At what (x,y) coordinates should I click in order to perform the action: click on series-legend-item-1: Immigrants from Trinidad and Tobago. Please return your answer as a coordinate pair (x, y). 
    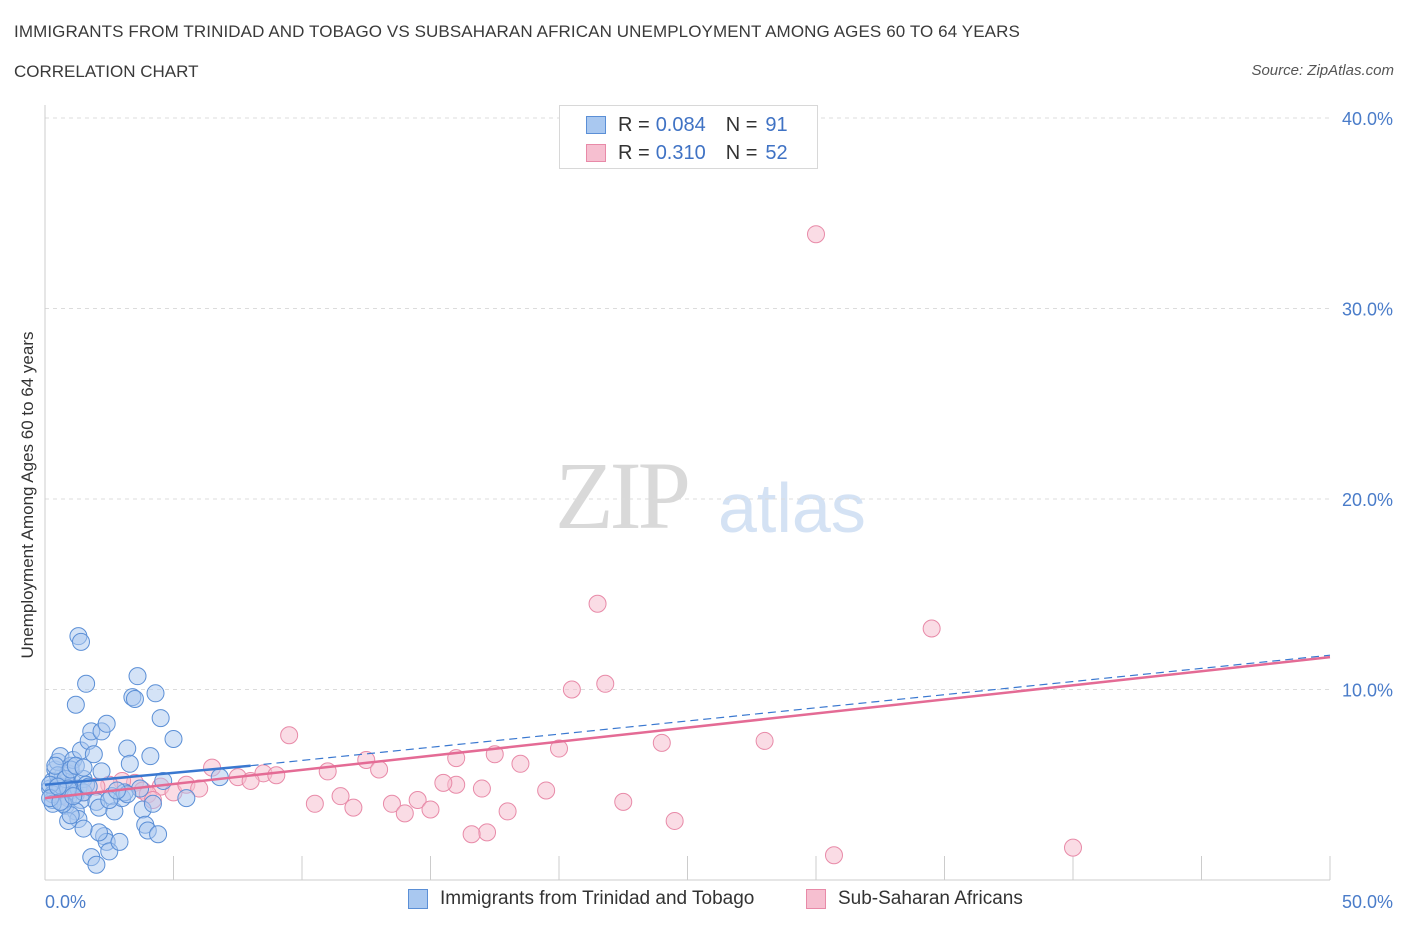
    Looking at the image, I should click on (581, 899).